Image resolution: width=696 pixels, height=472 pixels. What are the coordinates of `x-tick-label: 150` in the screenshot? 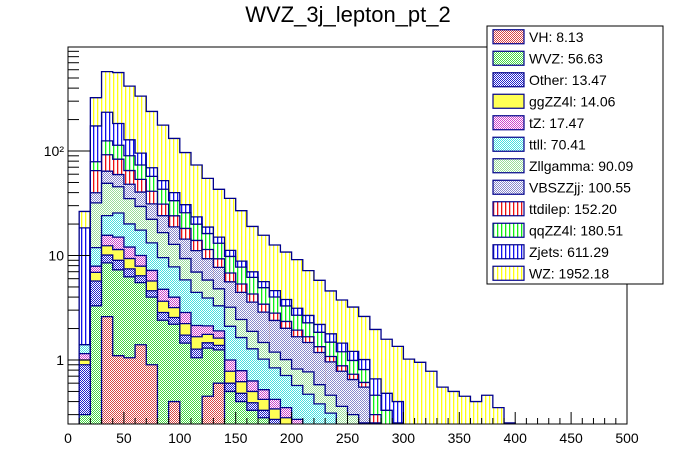 It's located at (236, 438).